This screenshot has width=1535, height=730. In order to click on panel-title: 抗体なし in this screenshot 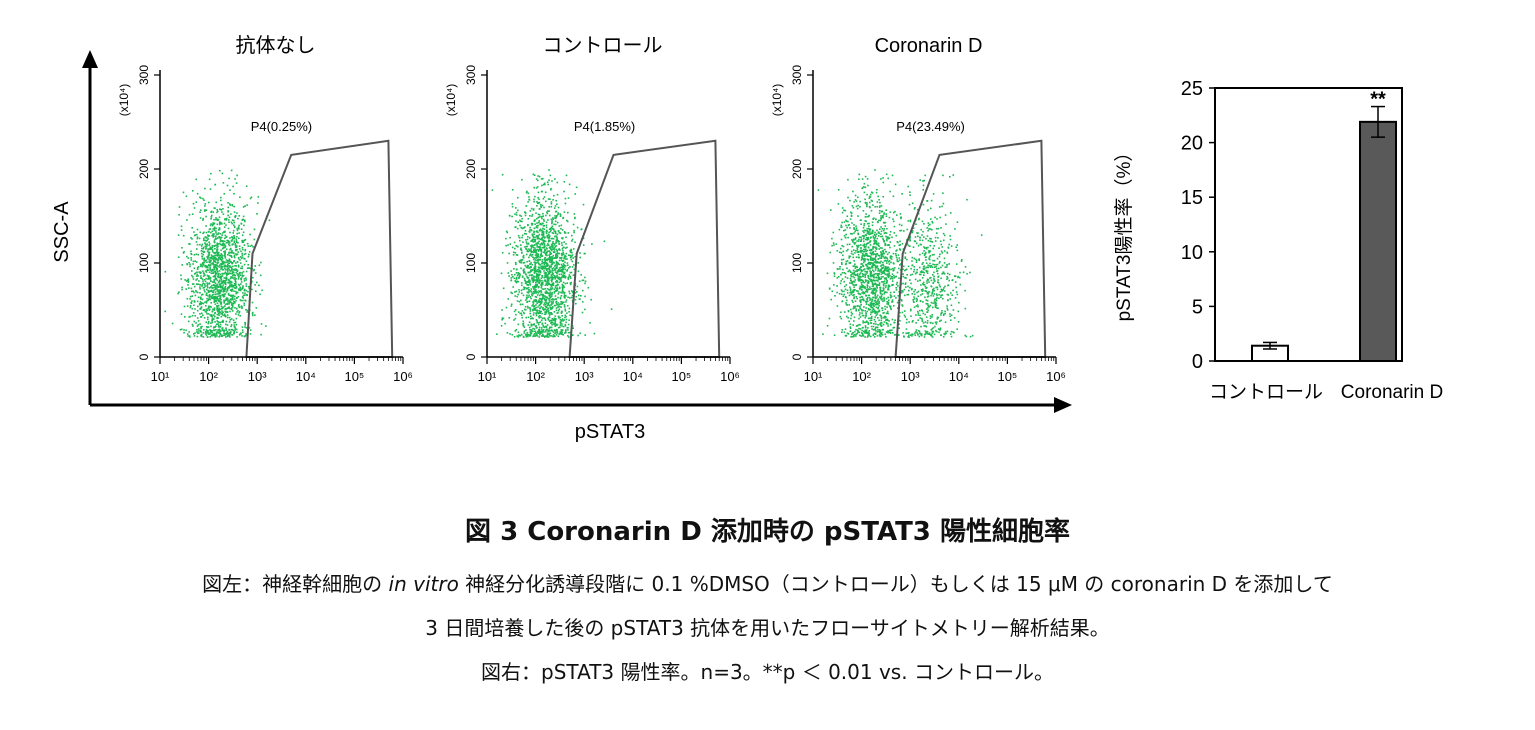, I will do `click(276, 45)`.